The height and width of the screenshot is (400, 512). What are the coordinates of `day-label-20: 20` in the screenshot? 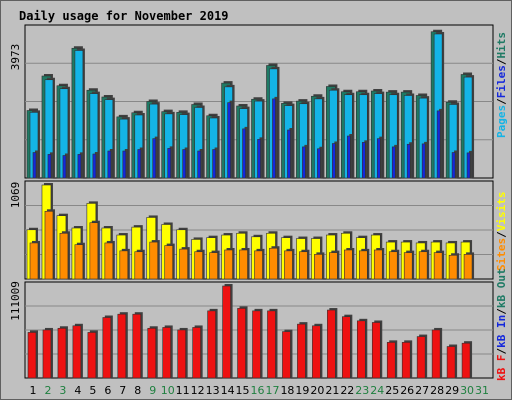 It's located at (317, 390).